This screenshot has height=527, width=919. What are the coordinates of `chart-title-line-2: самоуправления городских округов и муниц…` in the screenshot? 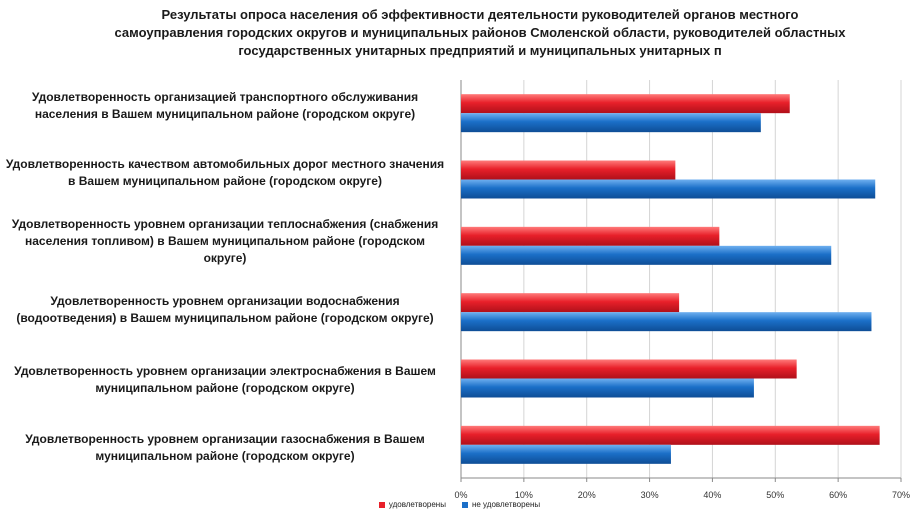 It's located at (480, 32).